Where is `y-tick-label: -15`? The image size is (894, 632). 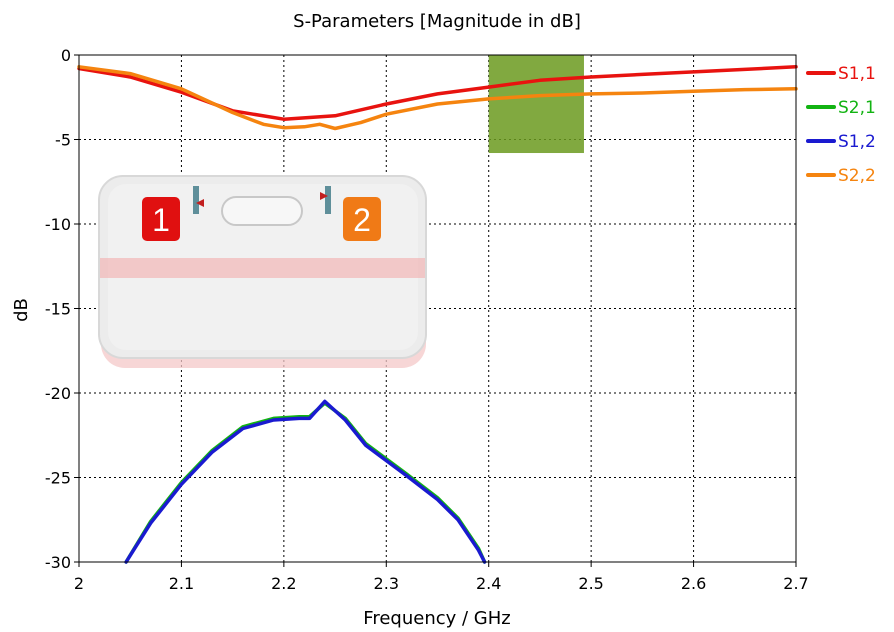 y-tick-label: -15 is located at coordinates (58, 309).